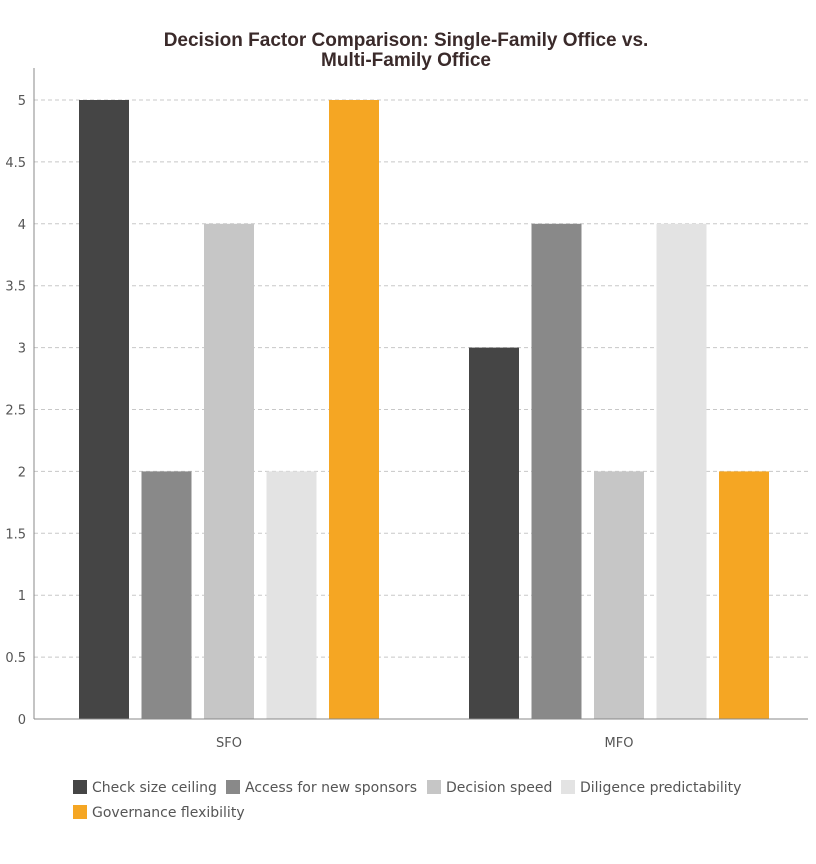 The width and height of the screenshot is (816, 864). I want to click on y-tick-label: 5, so click(22, 101).